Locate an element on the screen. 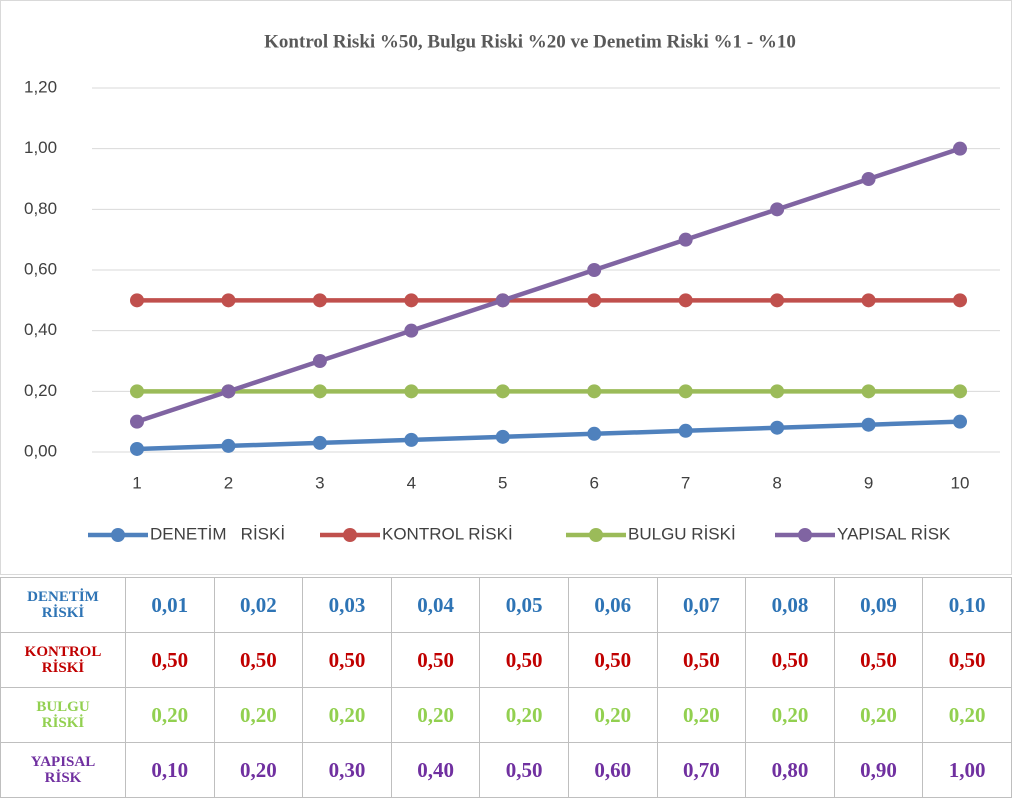 This screenshot has height=806, width=1027. y-tick-label: 0,20 is located at coordinates (40, 390).